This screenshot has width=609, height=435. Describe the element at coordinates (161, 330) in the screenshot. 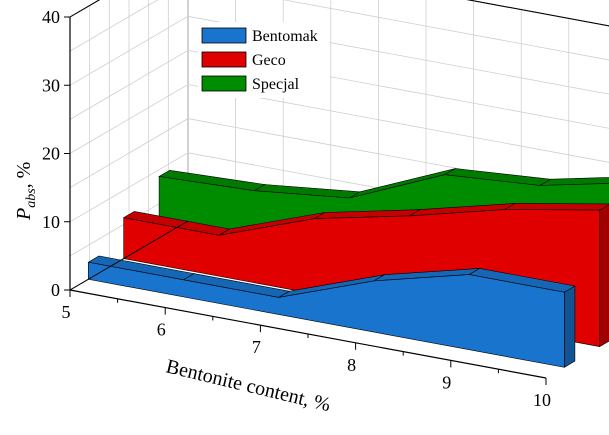

I see `x-tick-label: 6` at that location.